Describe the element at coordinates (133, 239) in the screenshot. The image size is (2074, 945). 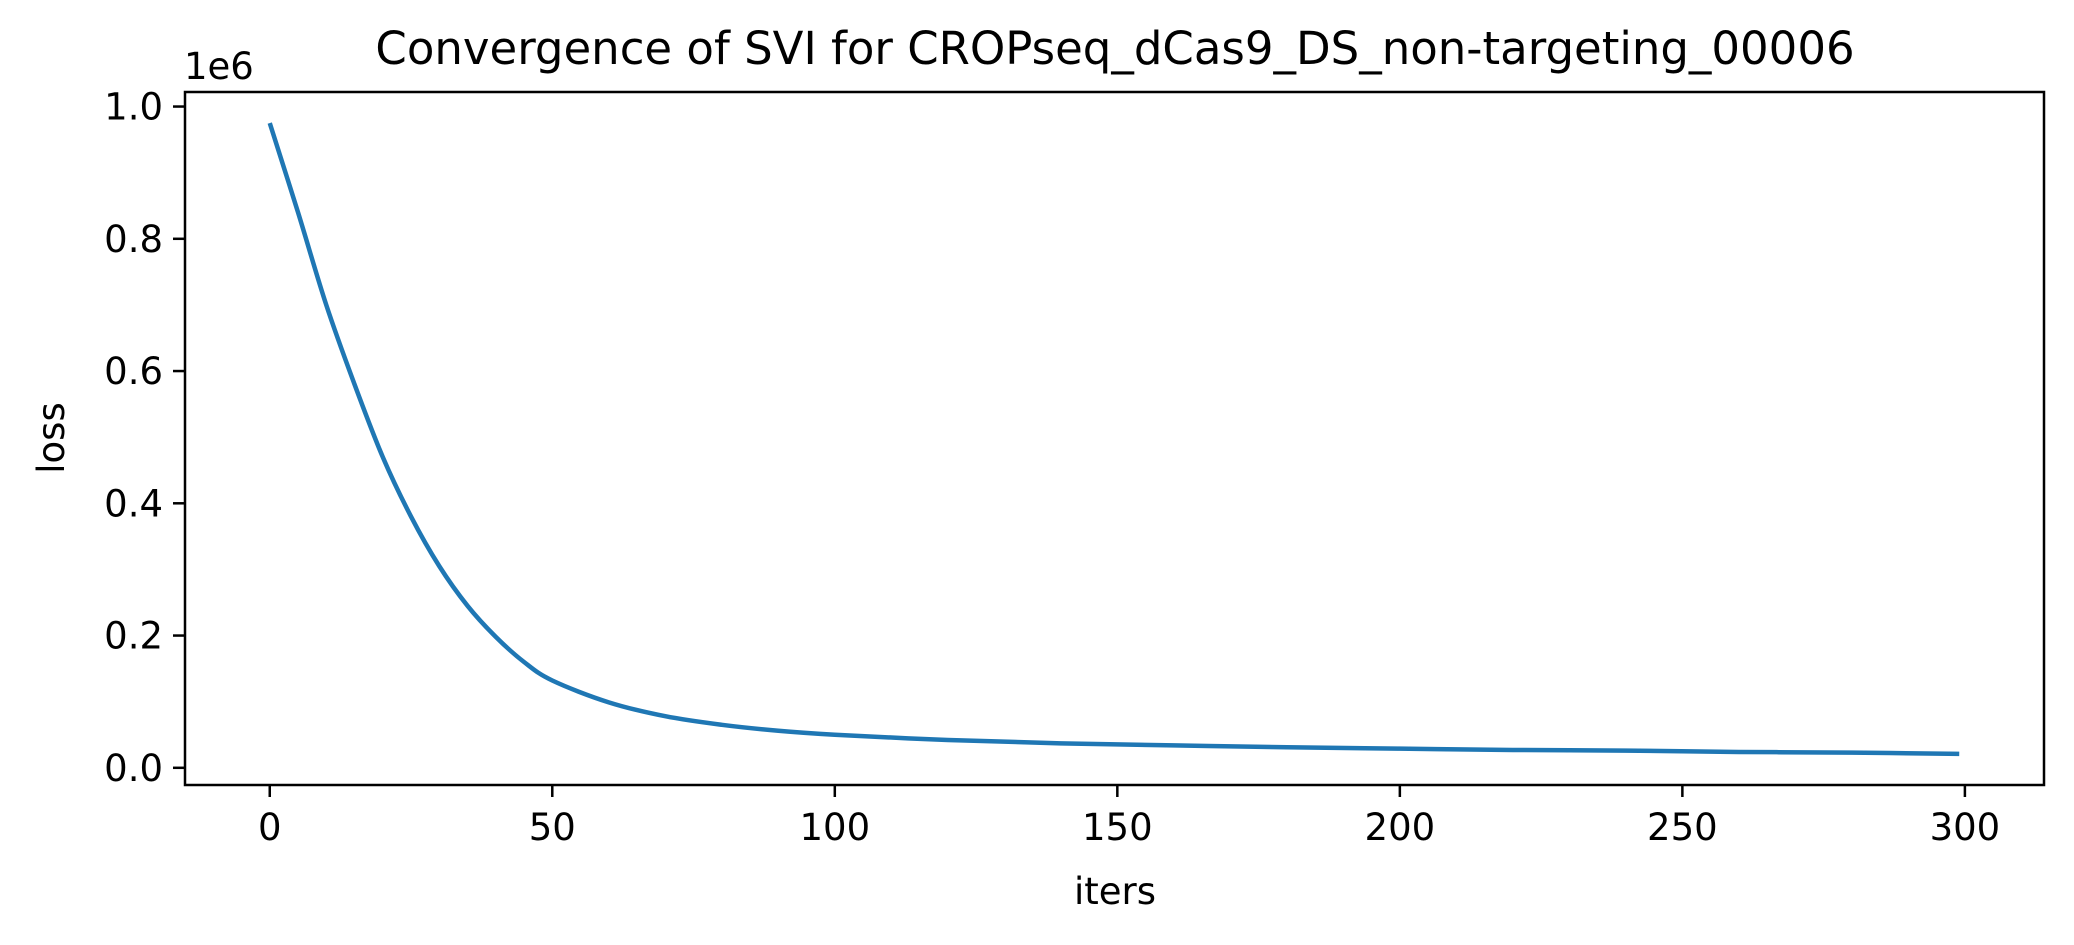
I see `y-tick-label: 0.8` at that location.